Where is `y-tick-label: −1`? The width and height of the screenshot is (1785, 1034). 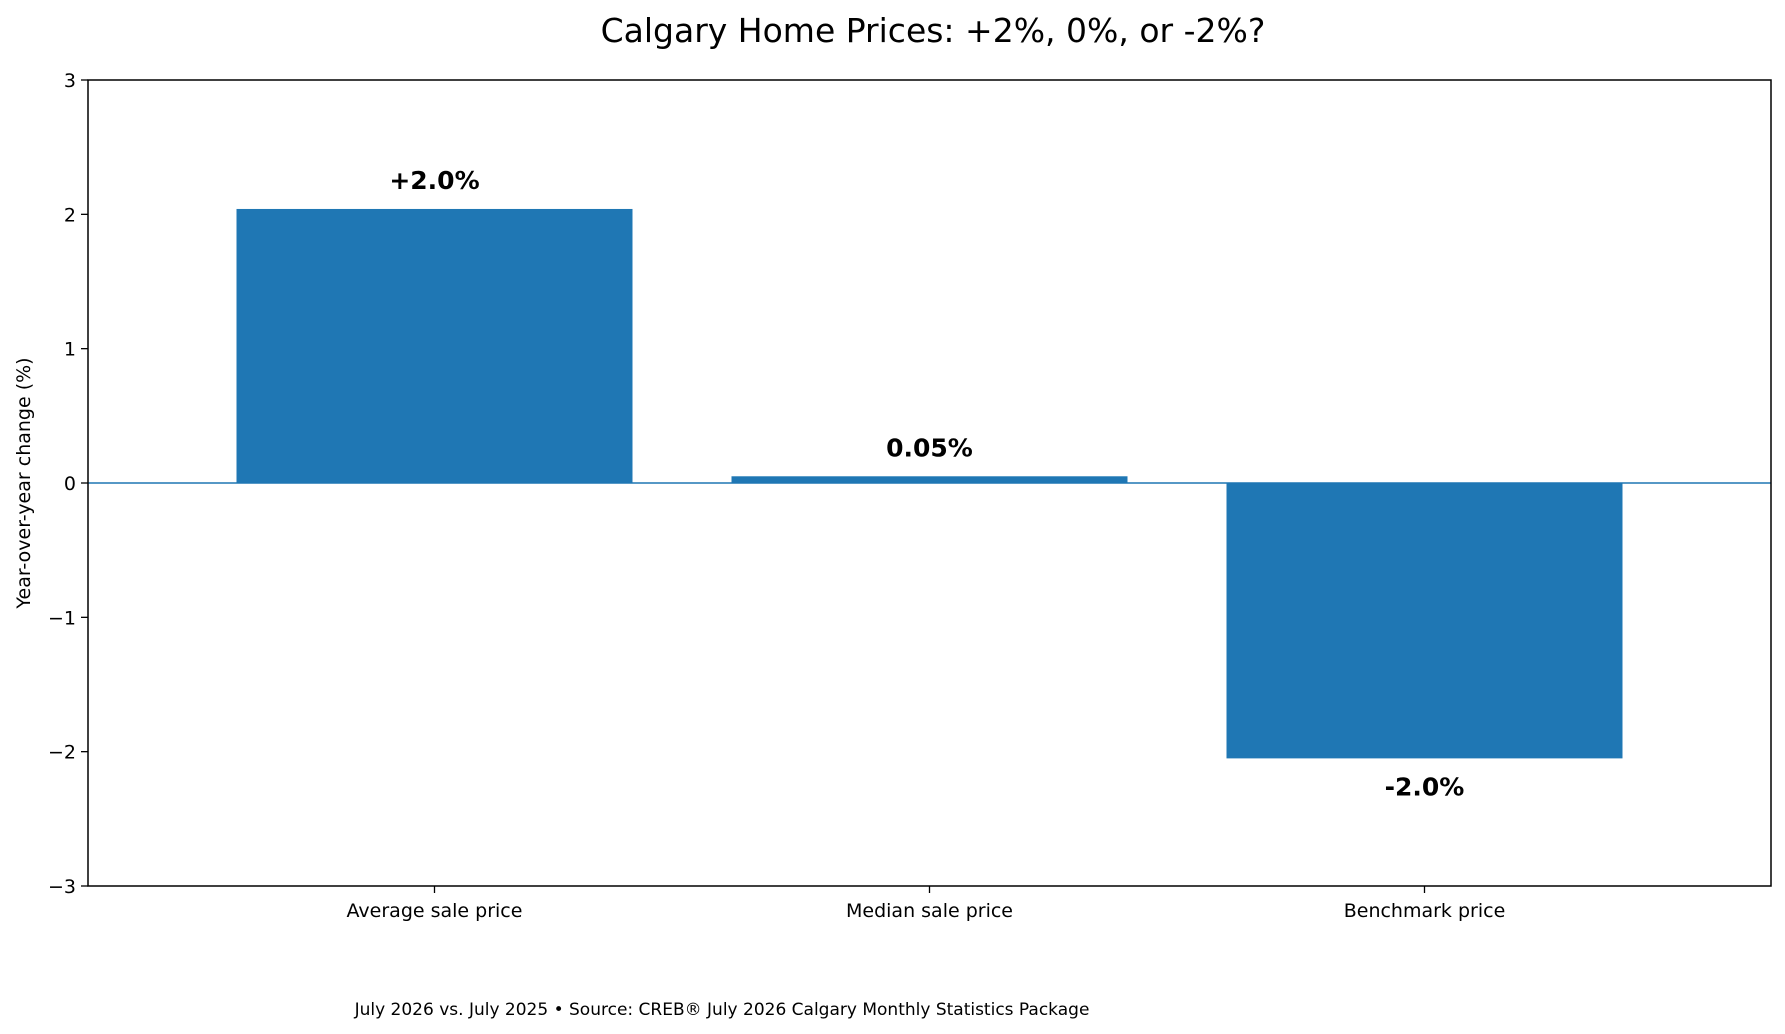
y-tick-label: −1 is located at coordinates (62, 618).